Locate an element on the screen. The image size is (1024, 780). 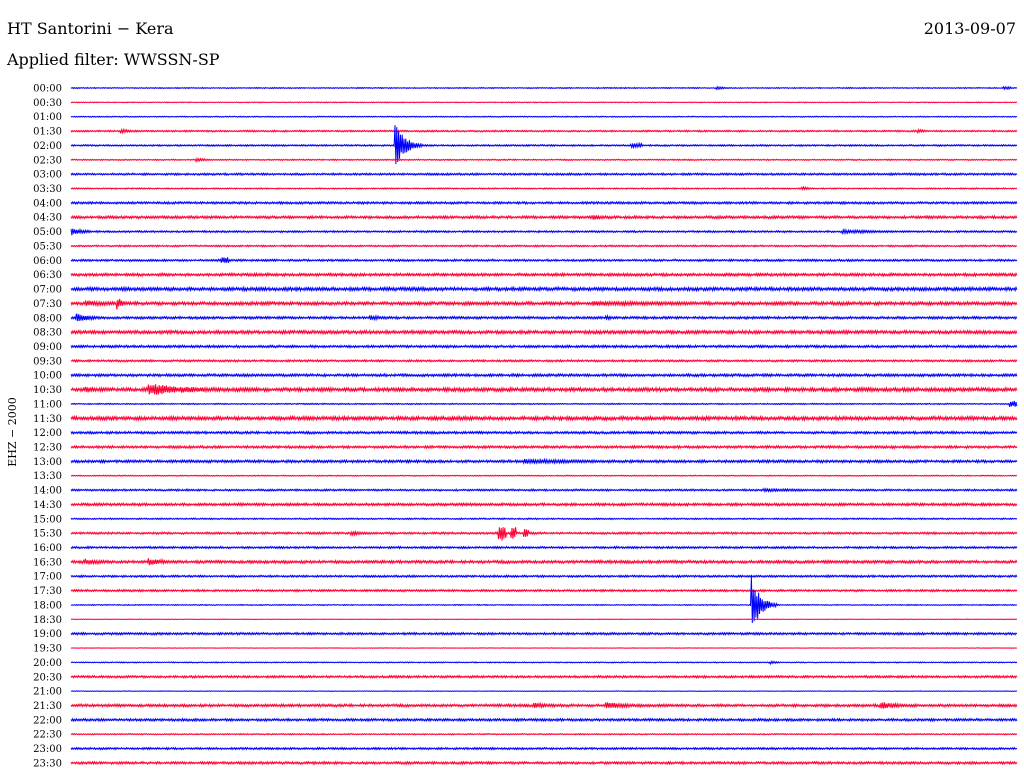
row-time-label: 21:30 is located at coordinates (47, 706).